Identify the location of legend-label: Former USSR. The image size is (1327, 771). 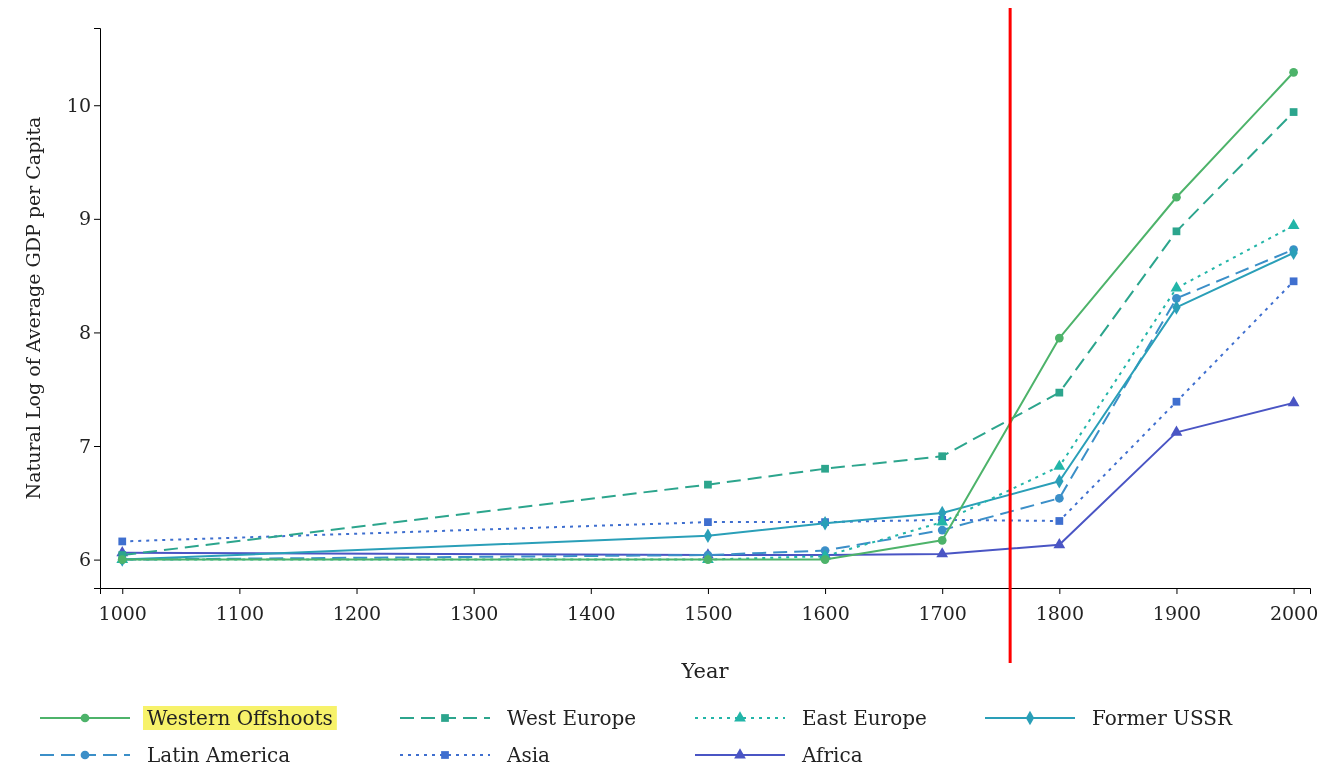
(1163, 718).